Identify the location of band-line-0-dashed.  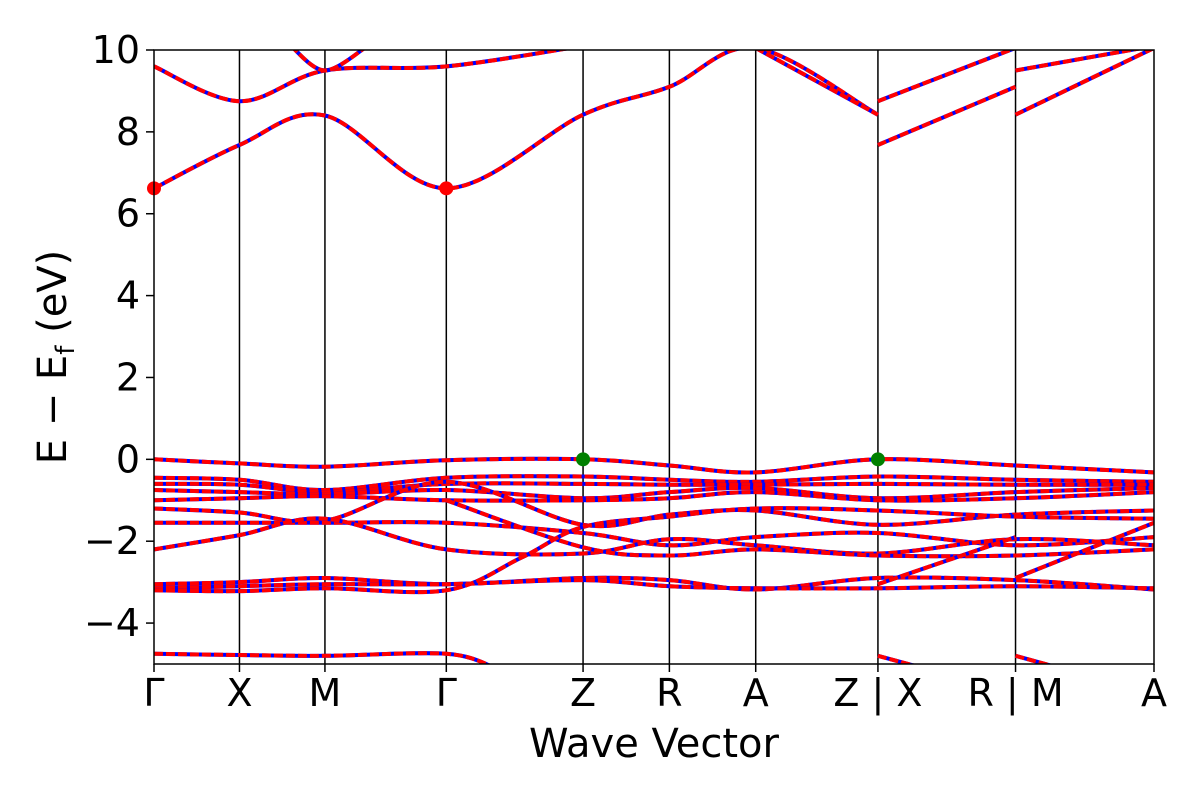
(516, 120).